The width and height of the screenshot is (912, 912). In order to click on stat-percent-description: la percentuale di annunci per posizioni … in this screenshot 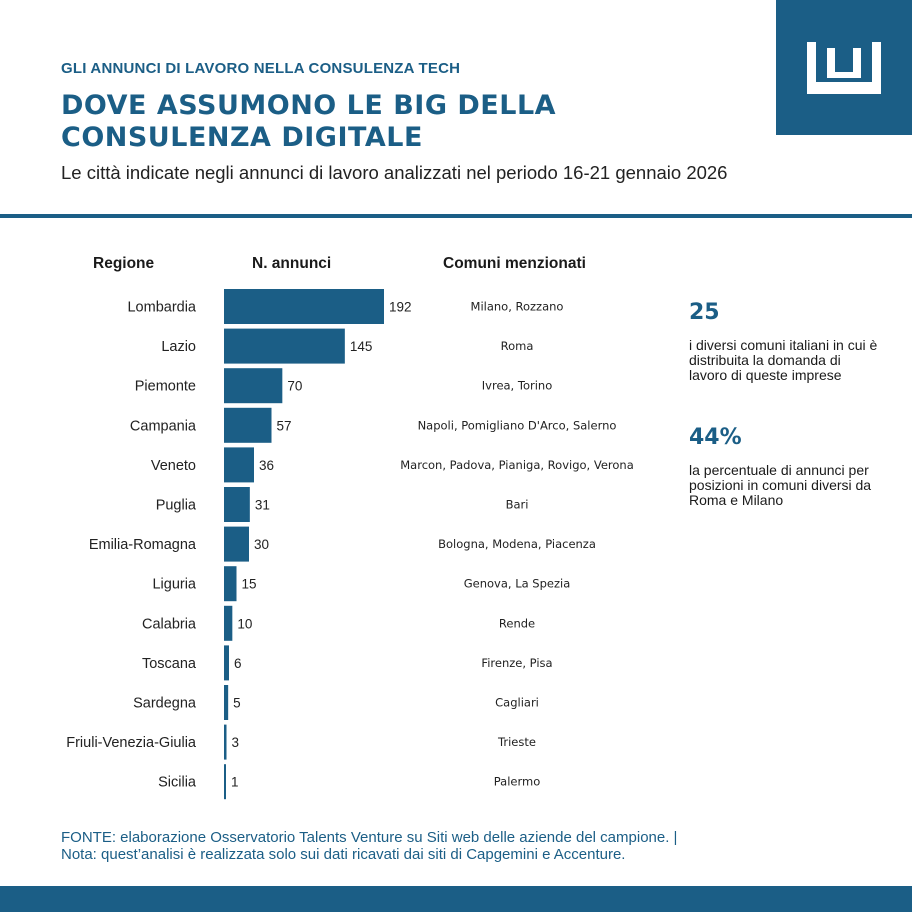, I will do `click(780, 485)`.